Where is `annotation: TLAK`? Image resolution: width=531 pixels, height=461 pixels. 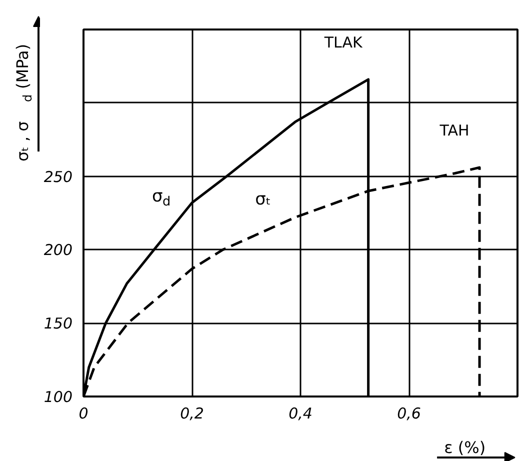
annotation: TLAK is located at coordinates (343, 42).